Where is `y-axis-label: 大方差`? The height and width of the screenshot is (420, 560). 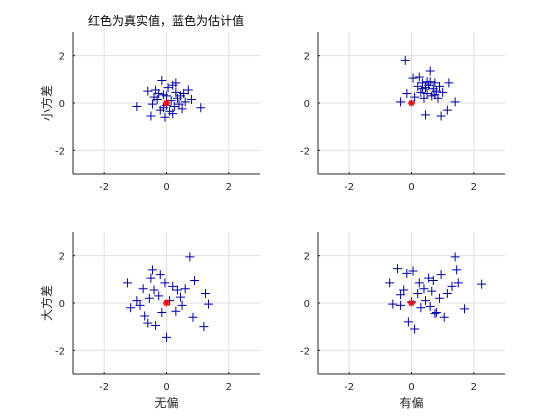
y-axis-label: 大方差 is located at coordinates (46, 303).